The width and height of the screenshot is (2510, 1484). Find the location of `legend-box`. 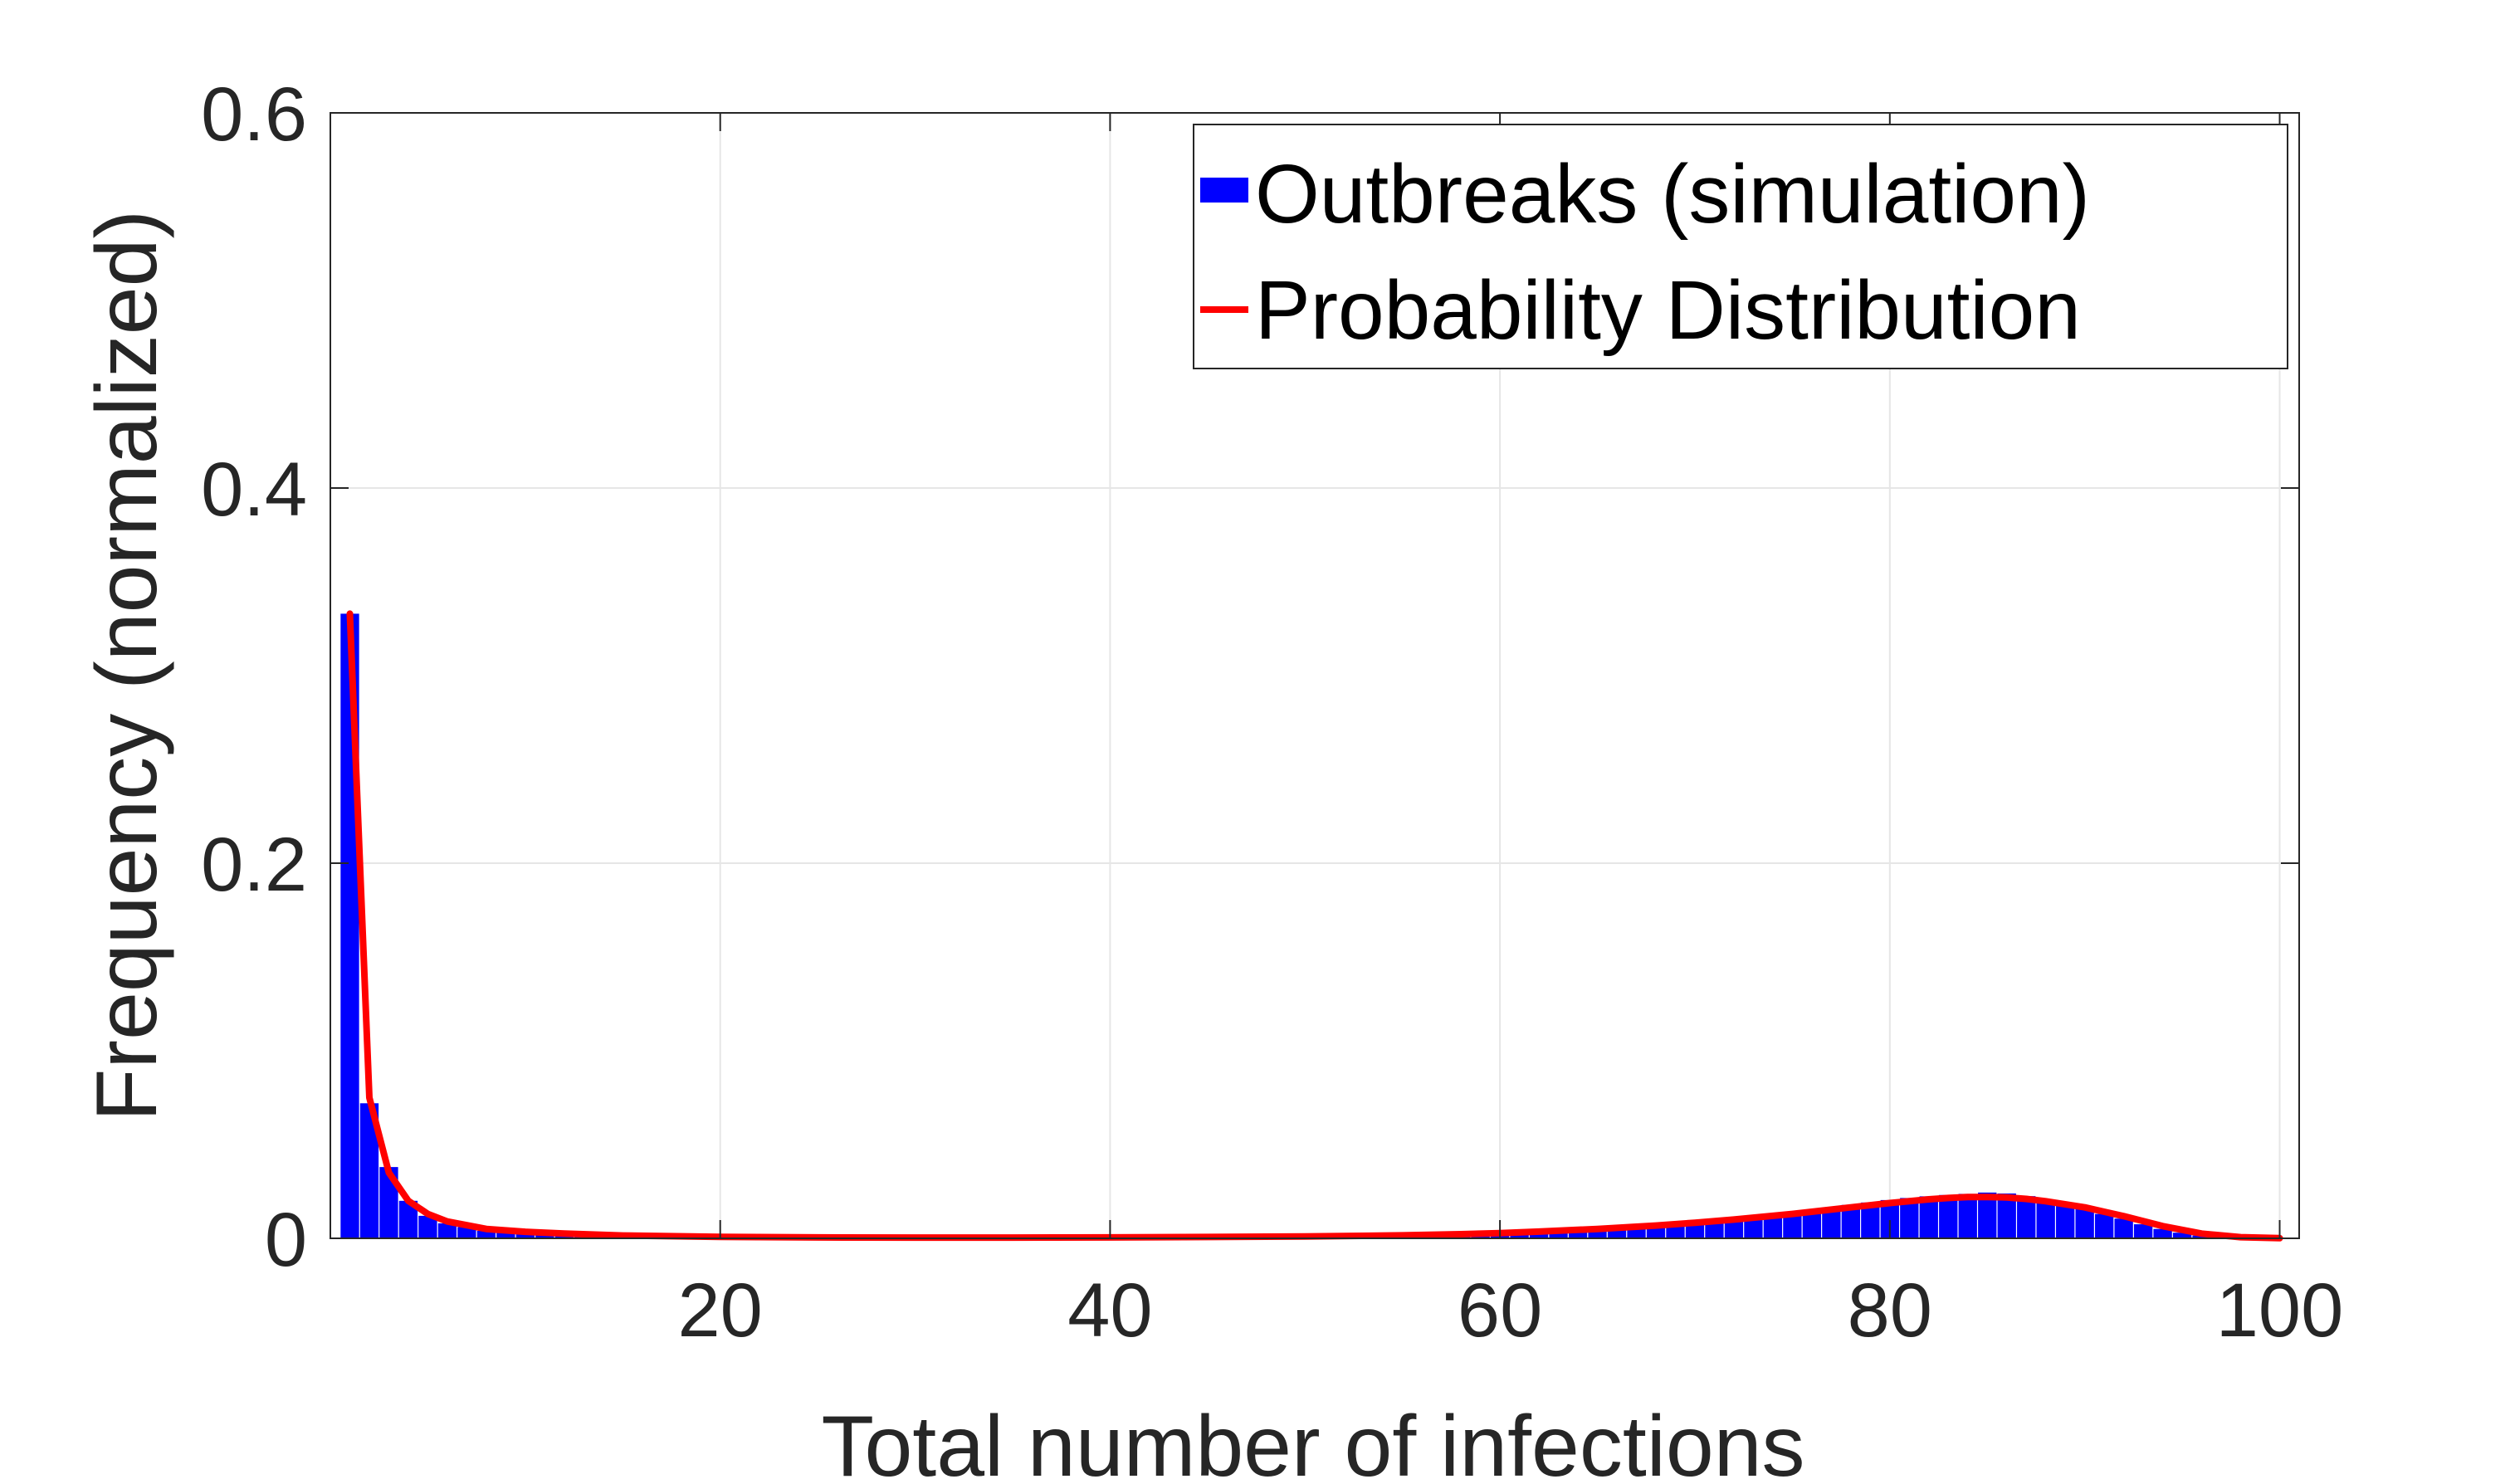

legend-box is located at coordinates (1741, 246).